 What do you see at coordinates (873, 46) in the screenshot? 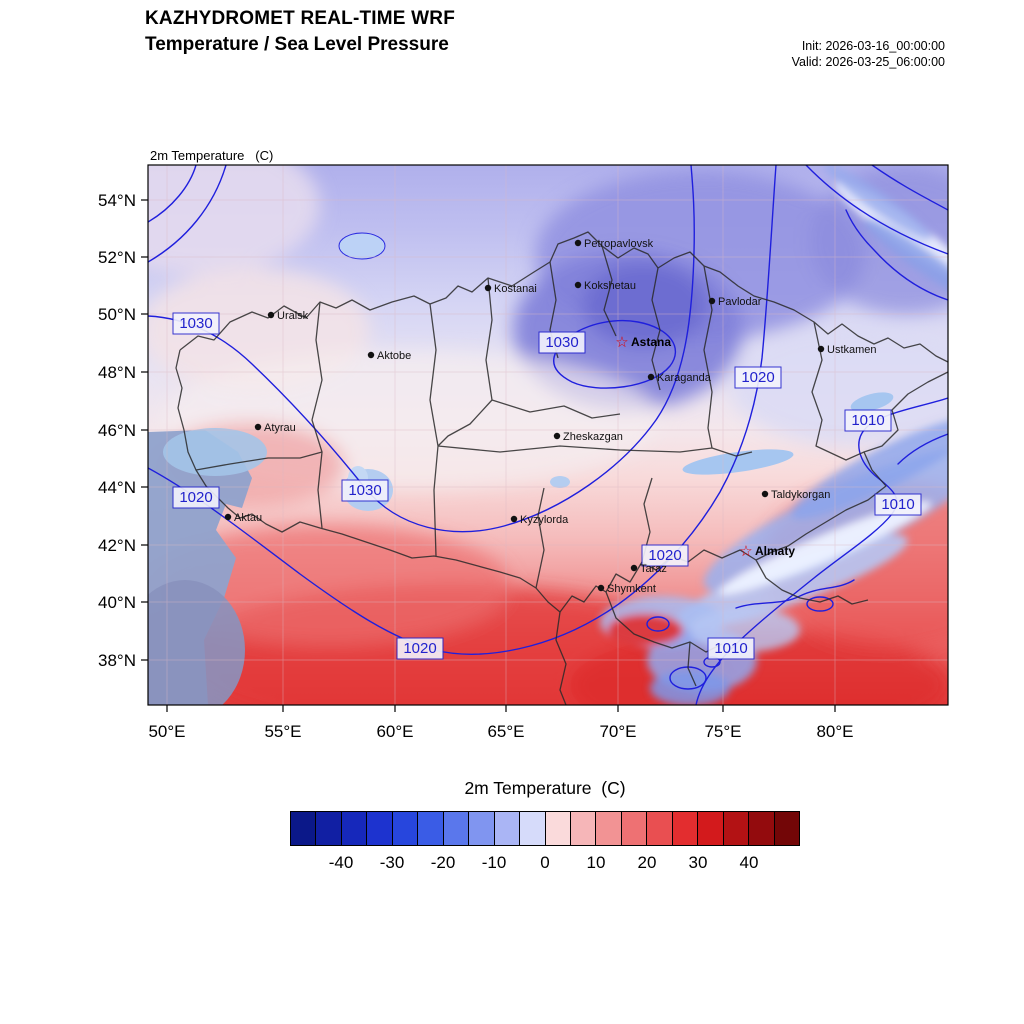
I see `init-time: Init: 2026-03-16_00:00:00` at bounding box center [873, 46].